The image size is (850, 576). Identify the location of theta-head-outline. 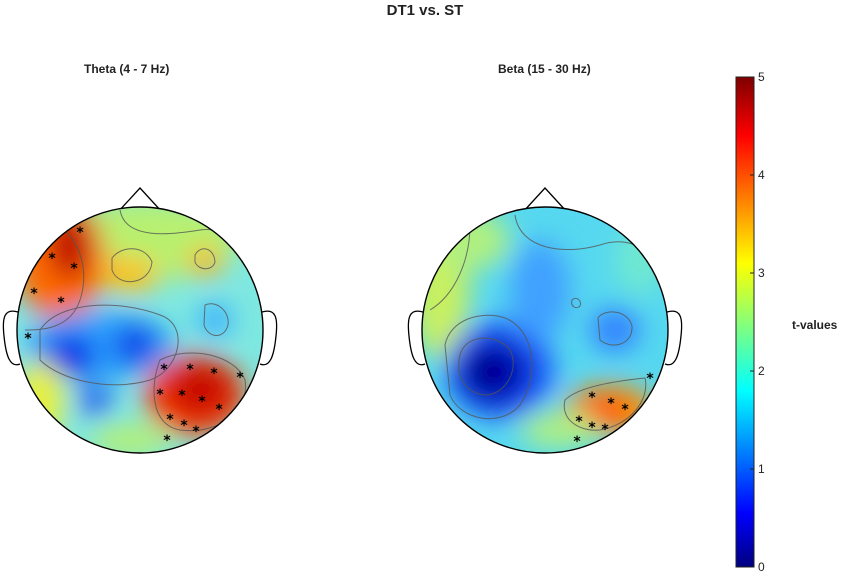
(140, 330).